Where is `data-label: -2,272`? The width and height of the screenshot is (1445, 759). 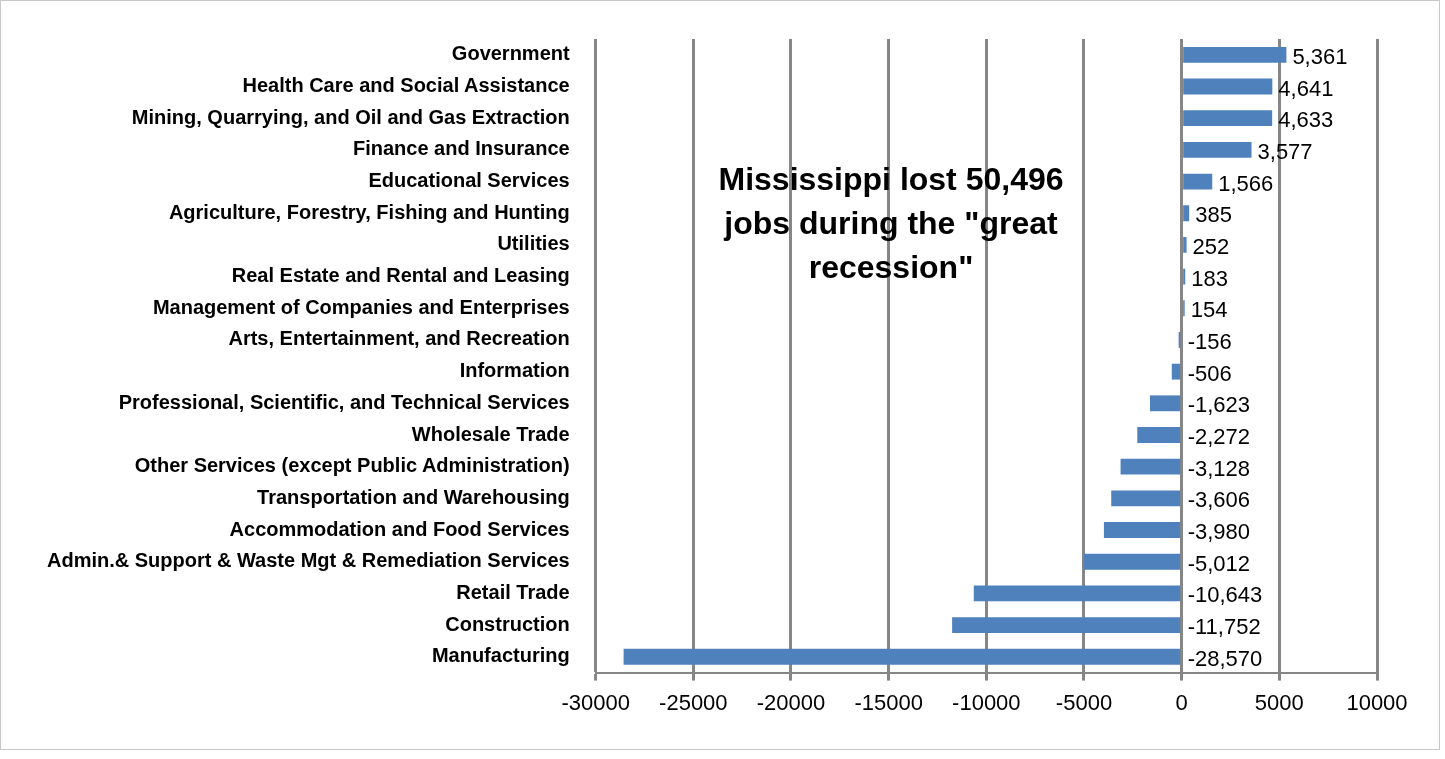 data-label: -2,272 is located at coordinates (1219, 437).